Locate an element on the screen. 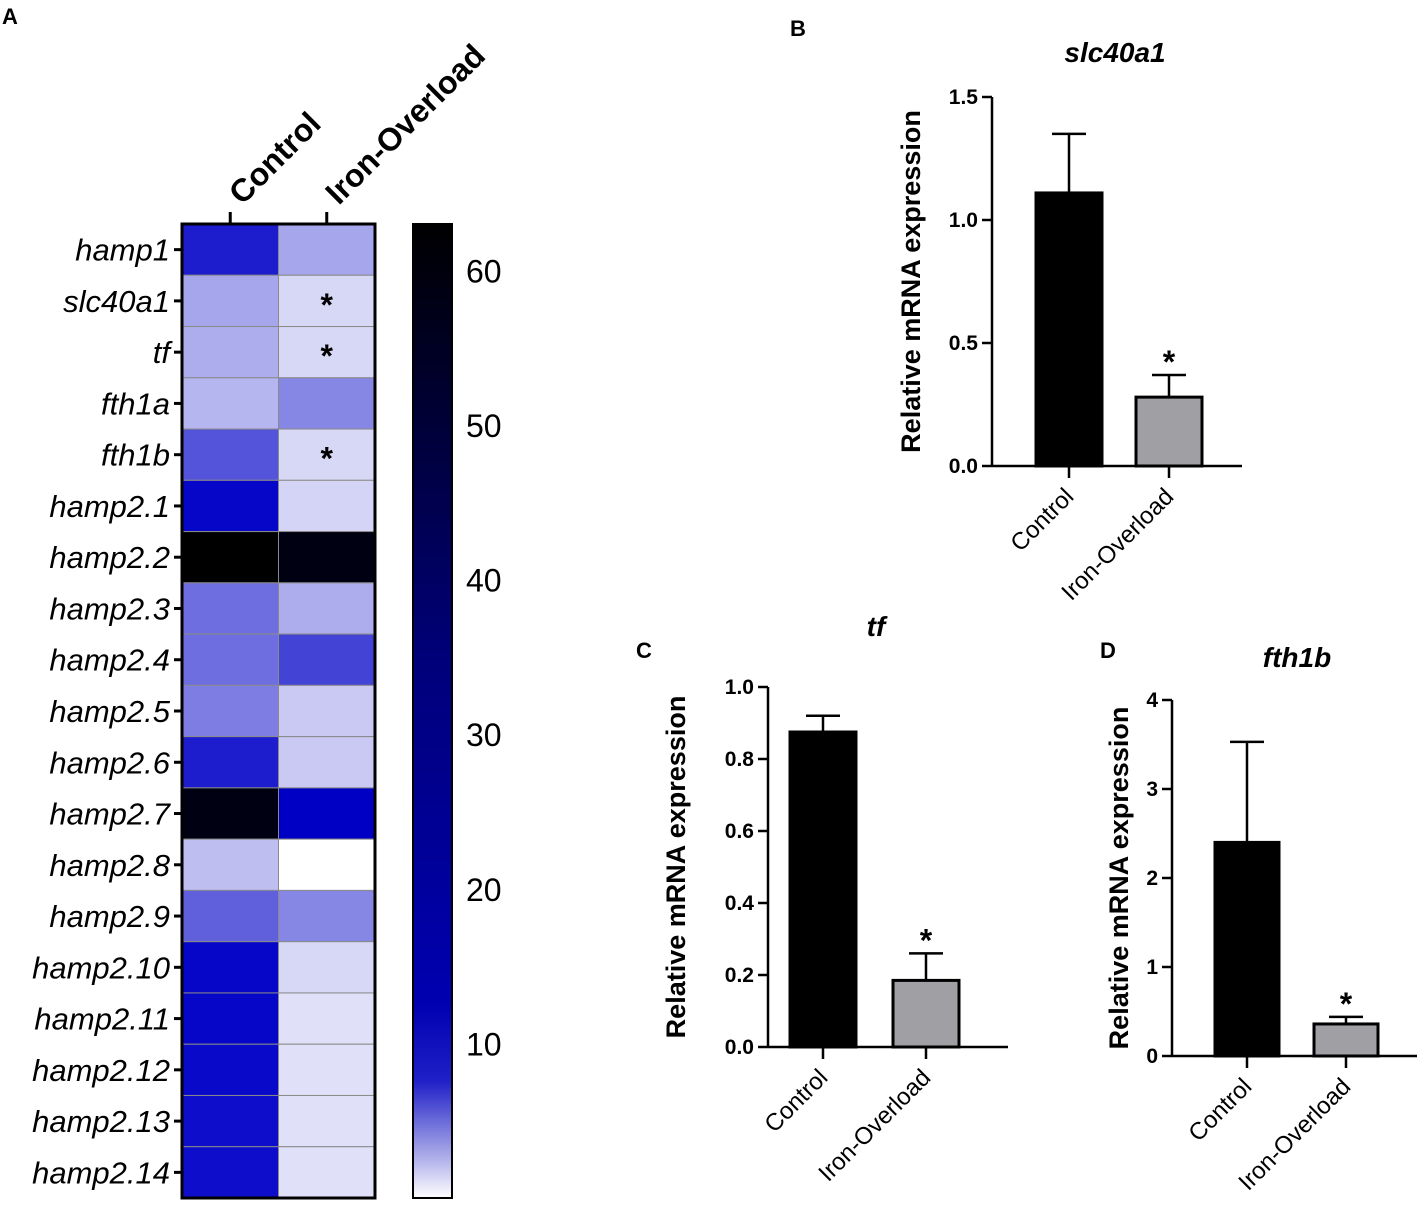 Image resolution: width=1417 pixels, height=1218 pixels. y-tick-label-tf-4: 0.8 is located at coordinates (740, 759).